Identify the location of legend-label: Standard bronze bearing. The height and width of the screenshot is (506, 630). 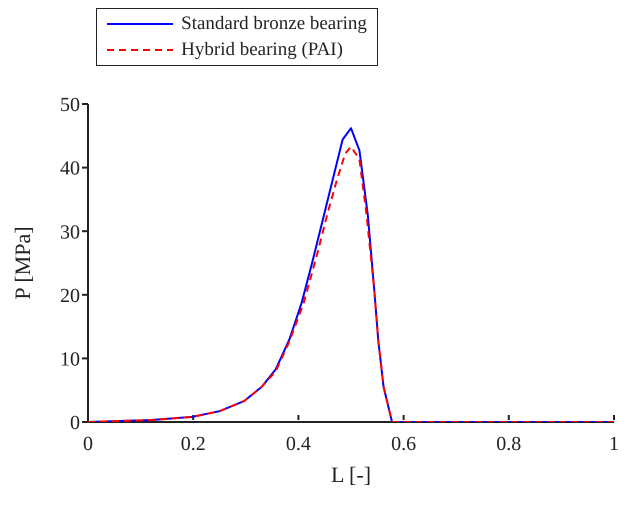
(274, 24).